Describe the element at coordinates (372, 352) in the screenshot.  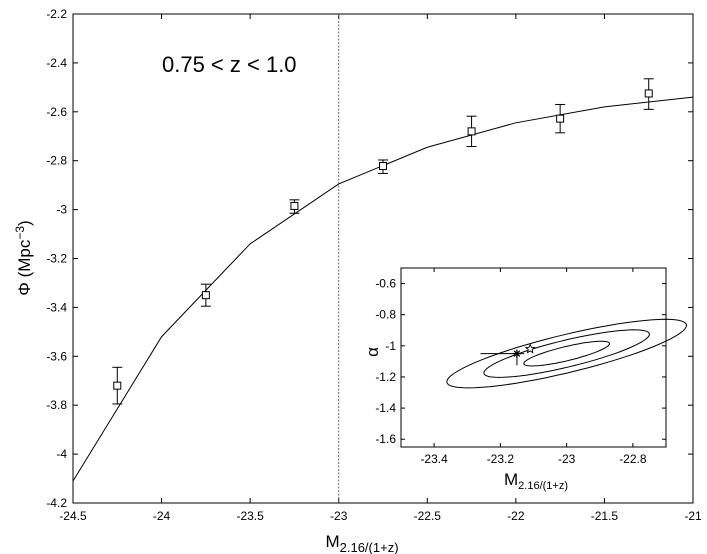
I see `inset-y-axis-label: α` at that location.